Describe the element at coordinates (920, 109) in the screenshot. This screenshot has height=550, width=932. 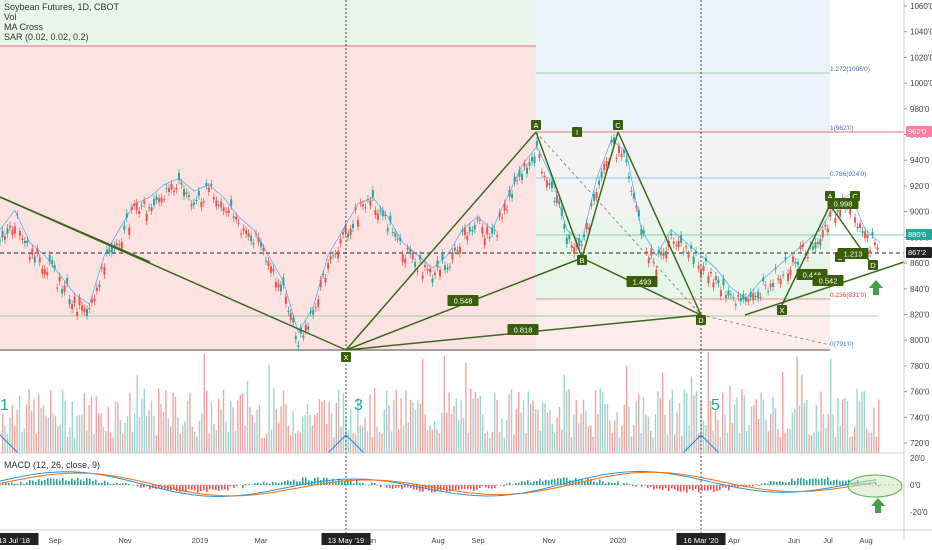
I see `price-tick-label: 980'0` at that location.